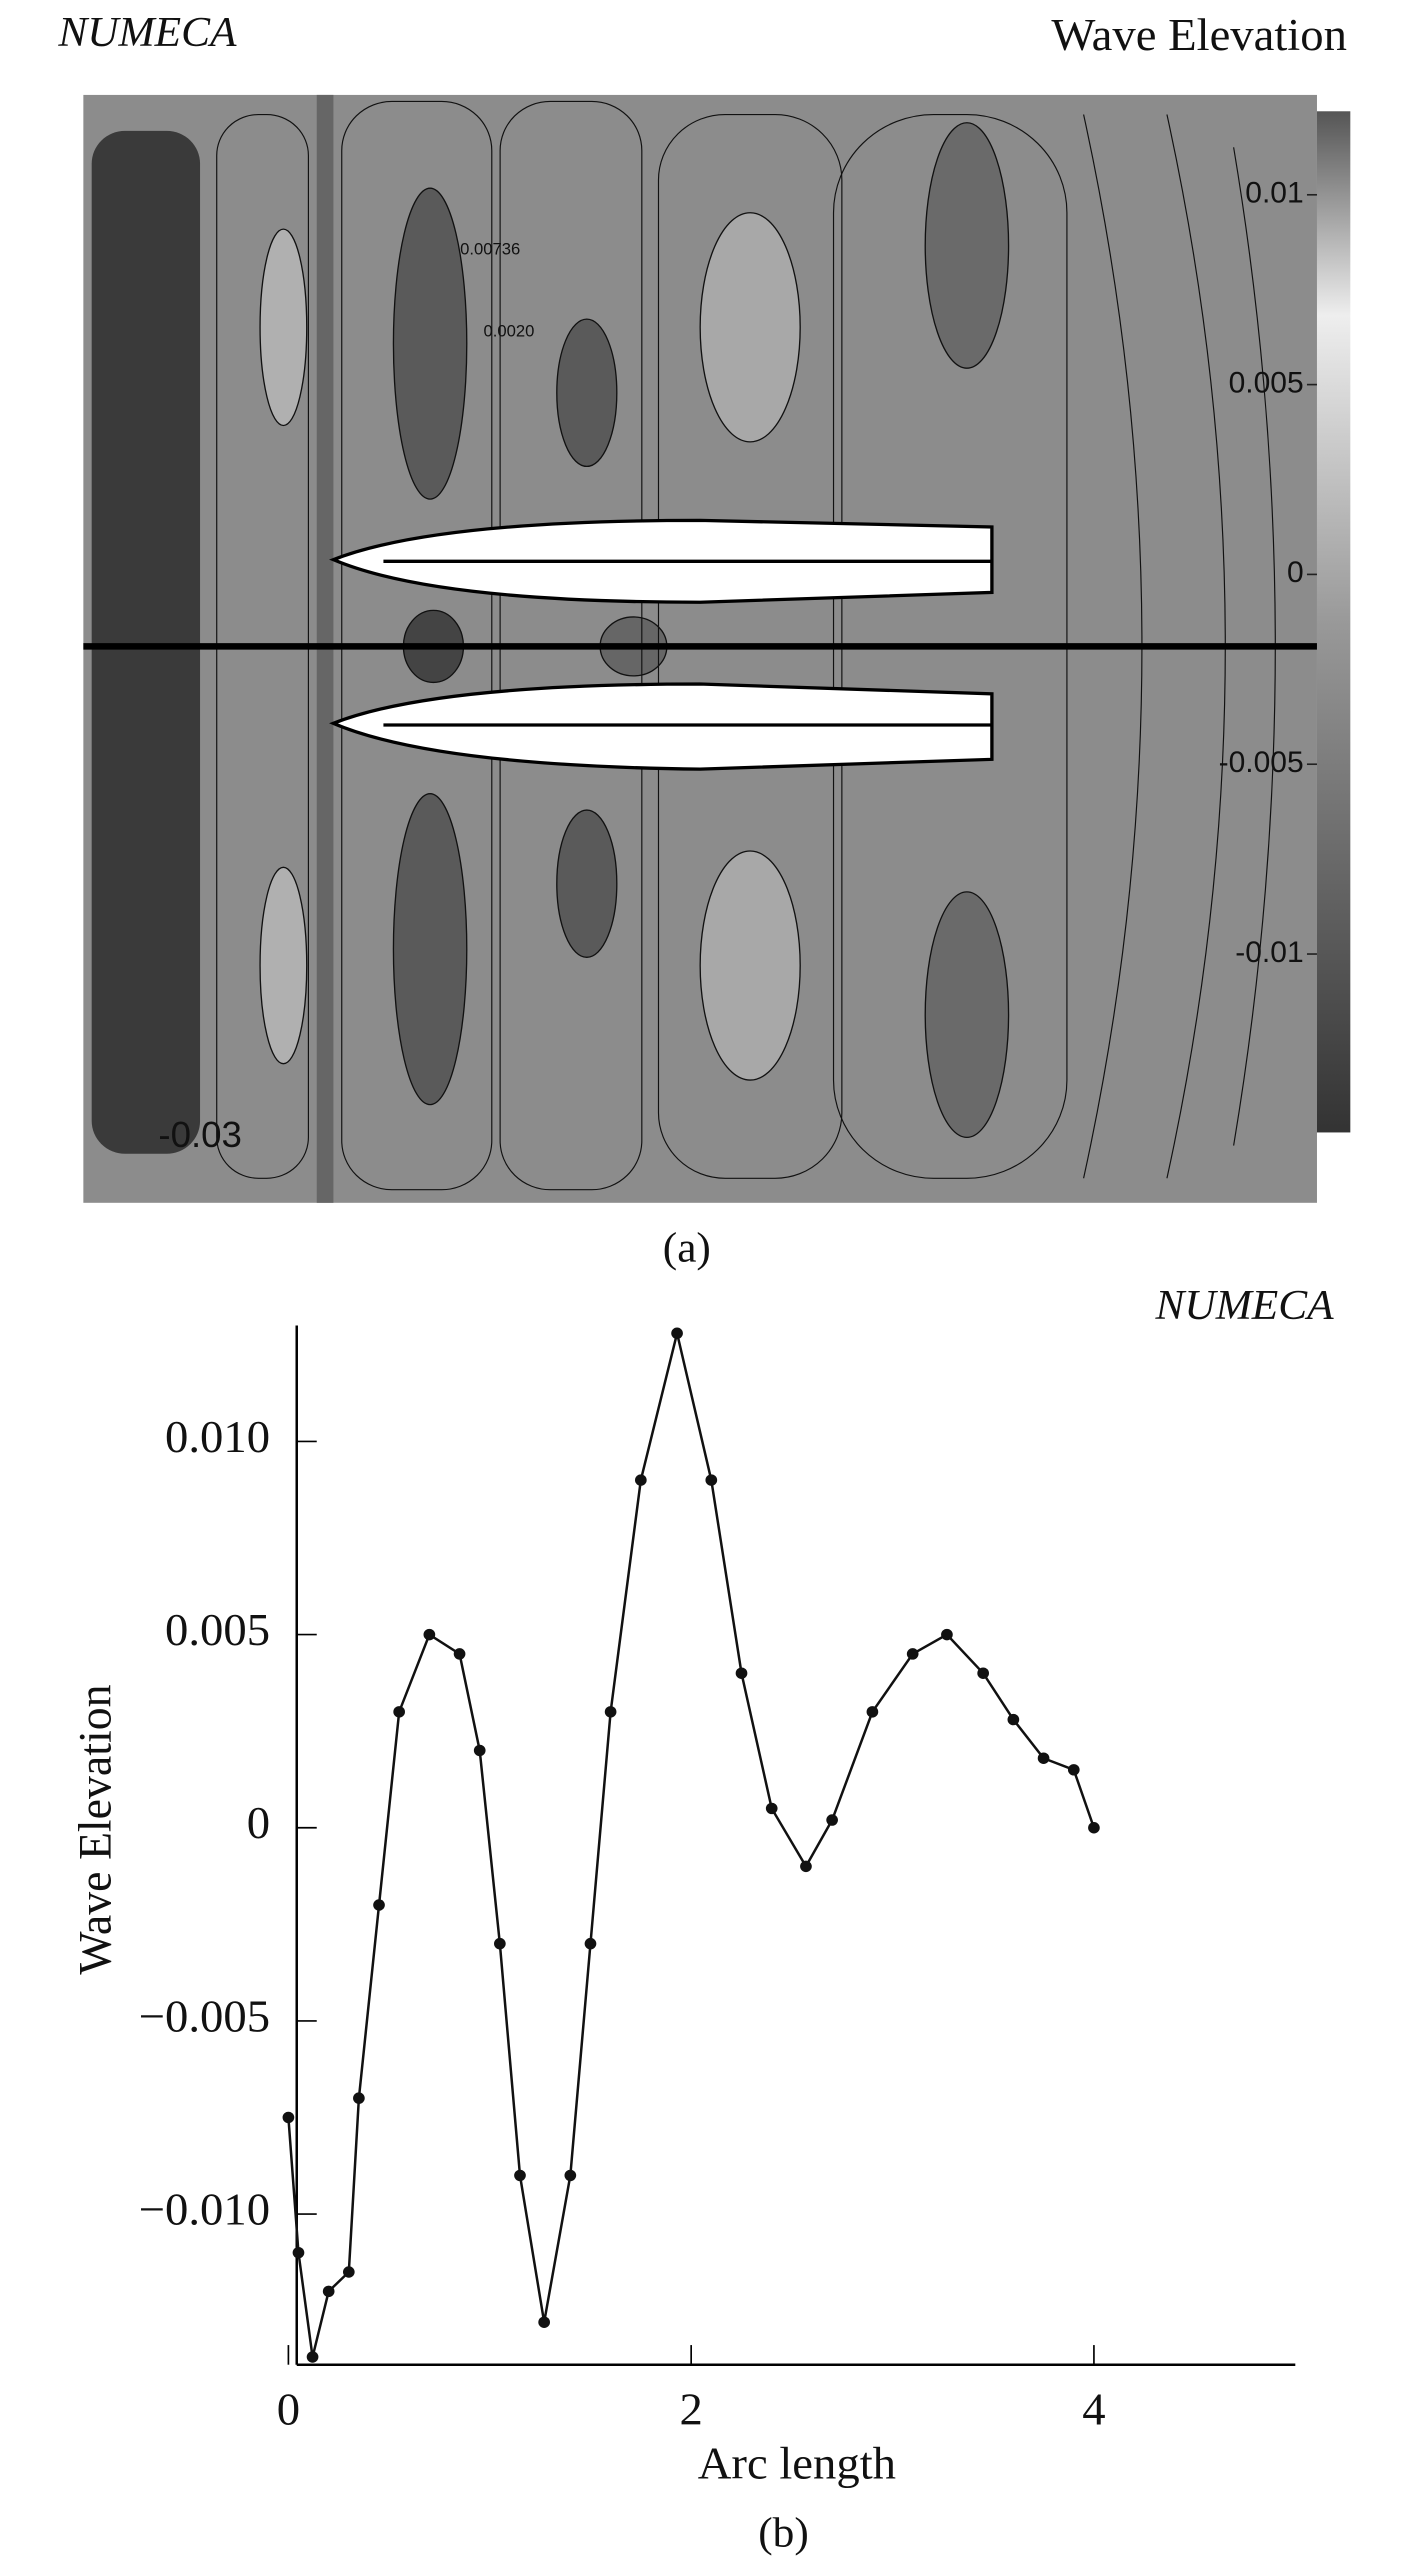 The width and height of the screenshot is (1417, 2566). I want to click on y-axis-label: Wave Elevation, so click(95, 1829).